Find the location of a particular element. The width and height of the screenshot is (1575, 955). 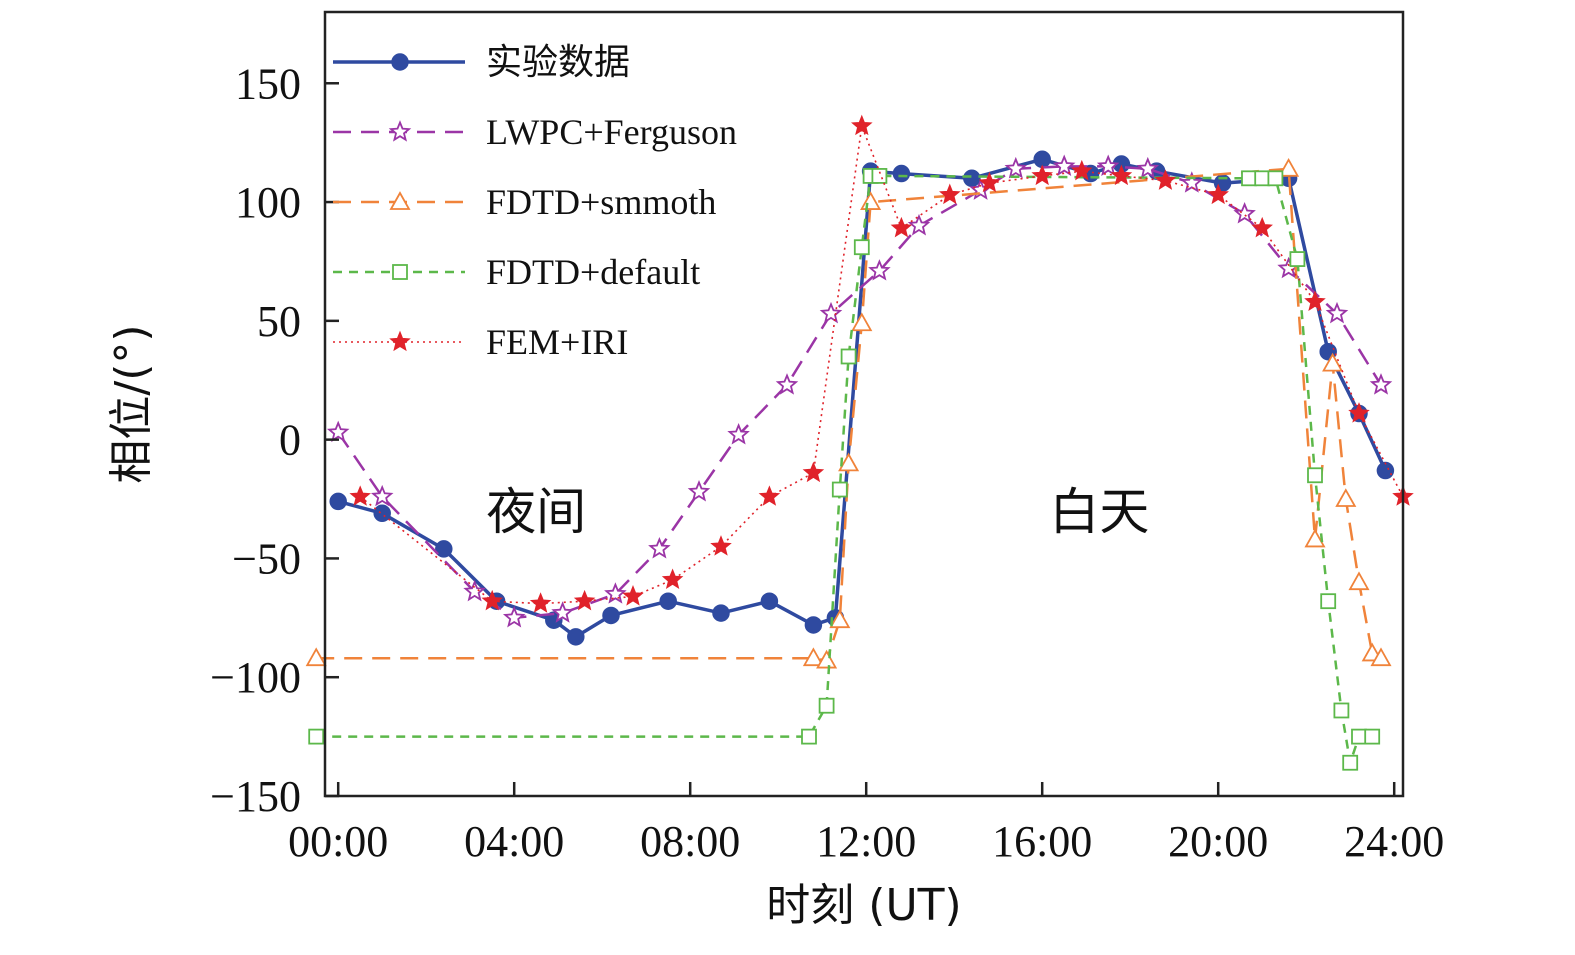

legend-label: 实验数据 is located at coordinates (558, 62).